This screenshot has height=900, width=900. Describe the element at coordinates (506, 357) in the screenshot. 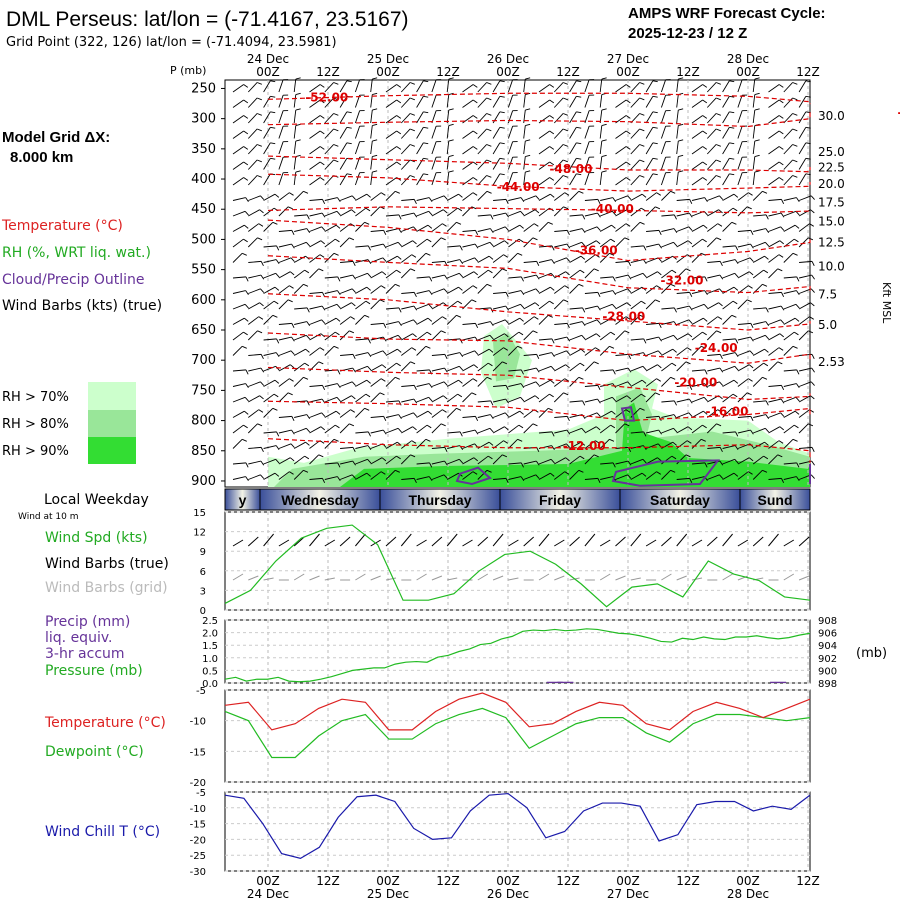

I see `rh-region` at that location.